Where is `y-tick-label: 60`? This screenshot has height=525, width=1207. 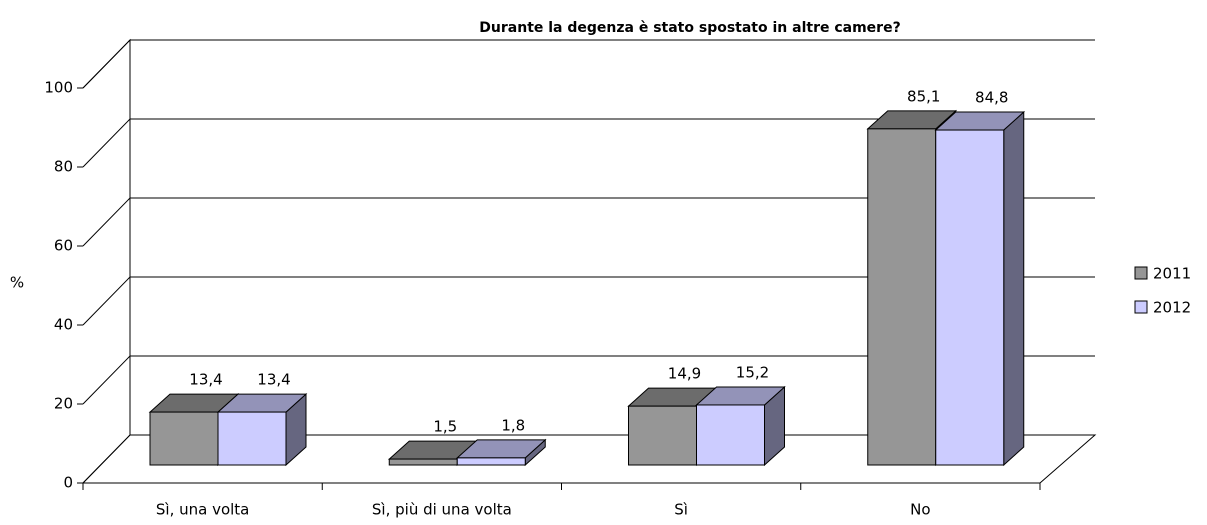 y-tick-label: 60 is located at coordinates (63, 246).